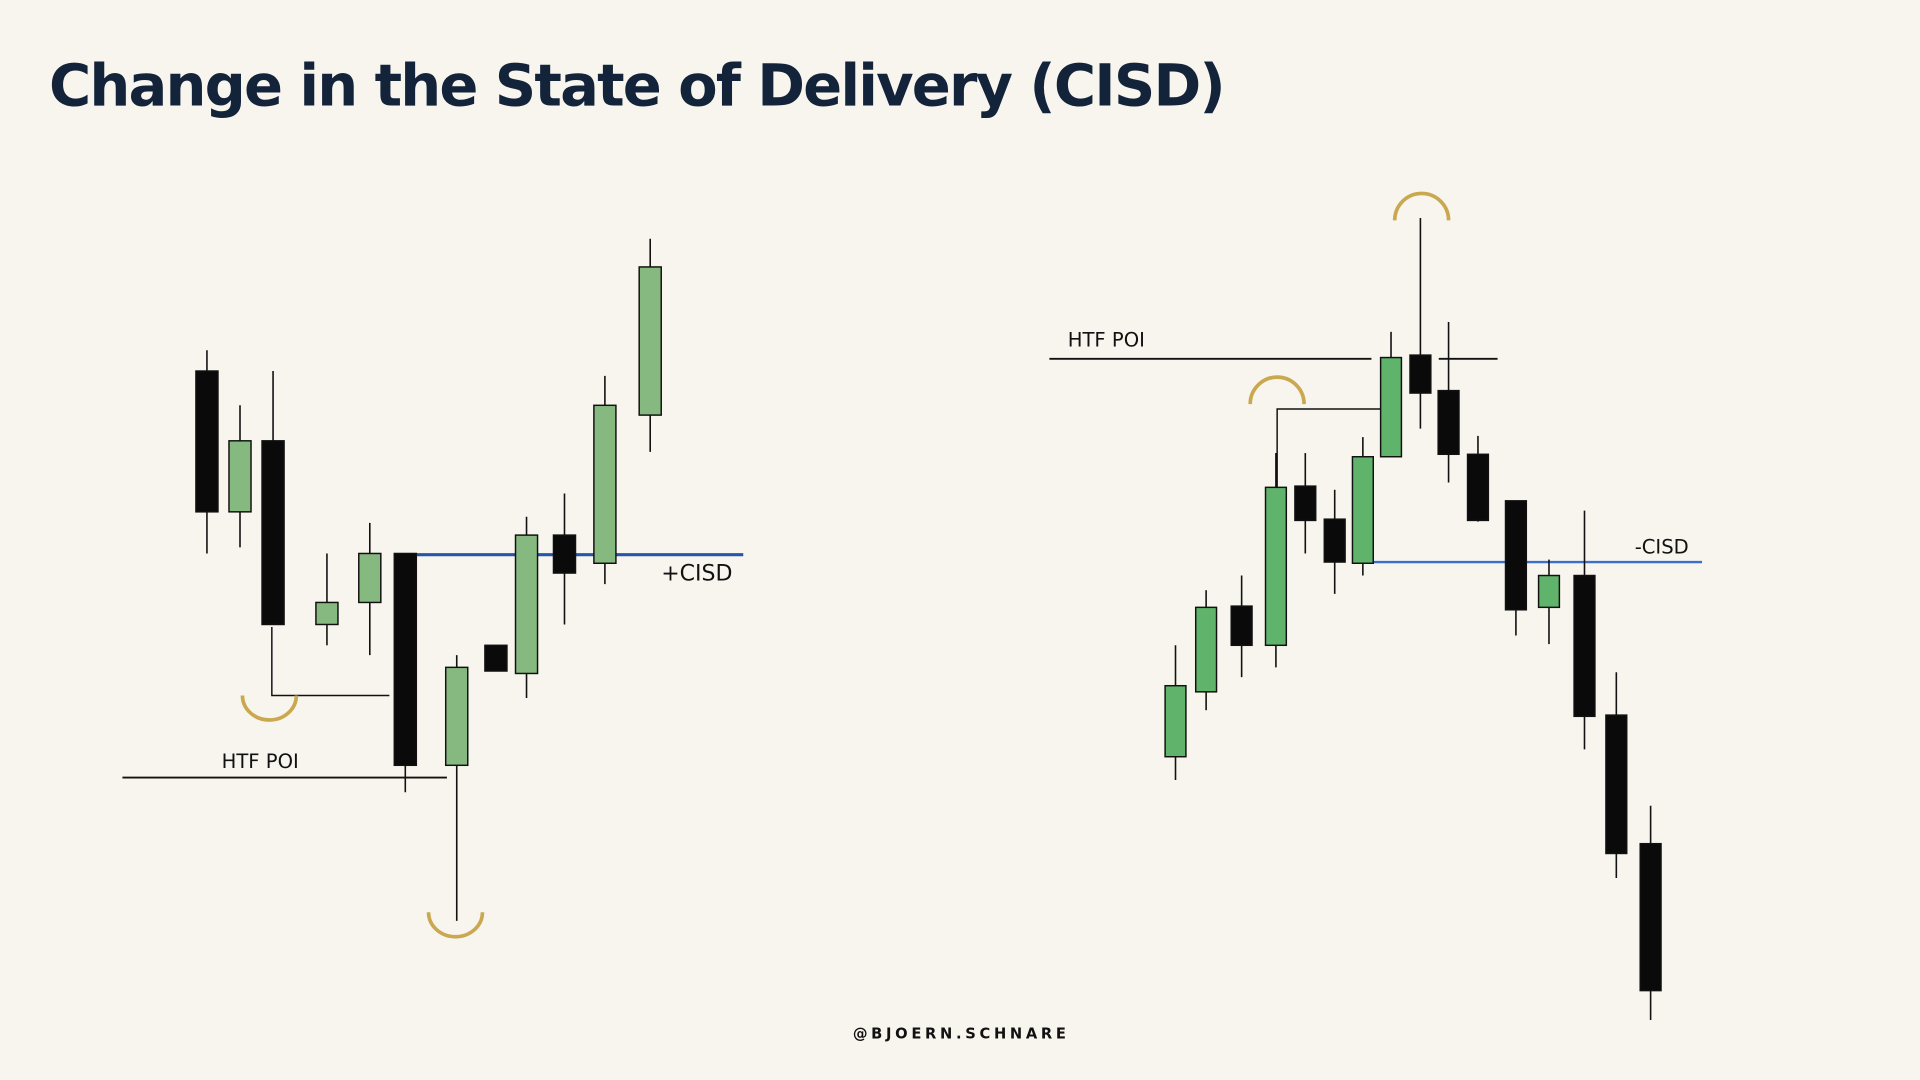 The width and height of the screenshot is (1920, 1080). Describe the element at coordinates (636, 85) in the screenshot. I see `title: Change in the State of Delivery (CISD)` at that location.